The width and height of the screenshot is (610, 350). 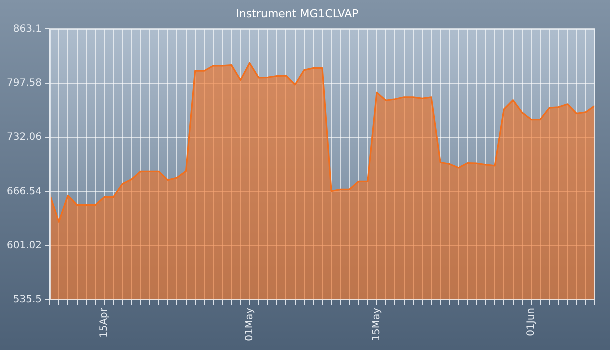 What do you see at coordinates (250, 325) in the screenshot?
I see `x-tick-label: 01May` at bounding box center [250, 325].